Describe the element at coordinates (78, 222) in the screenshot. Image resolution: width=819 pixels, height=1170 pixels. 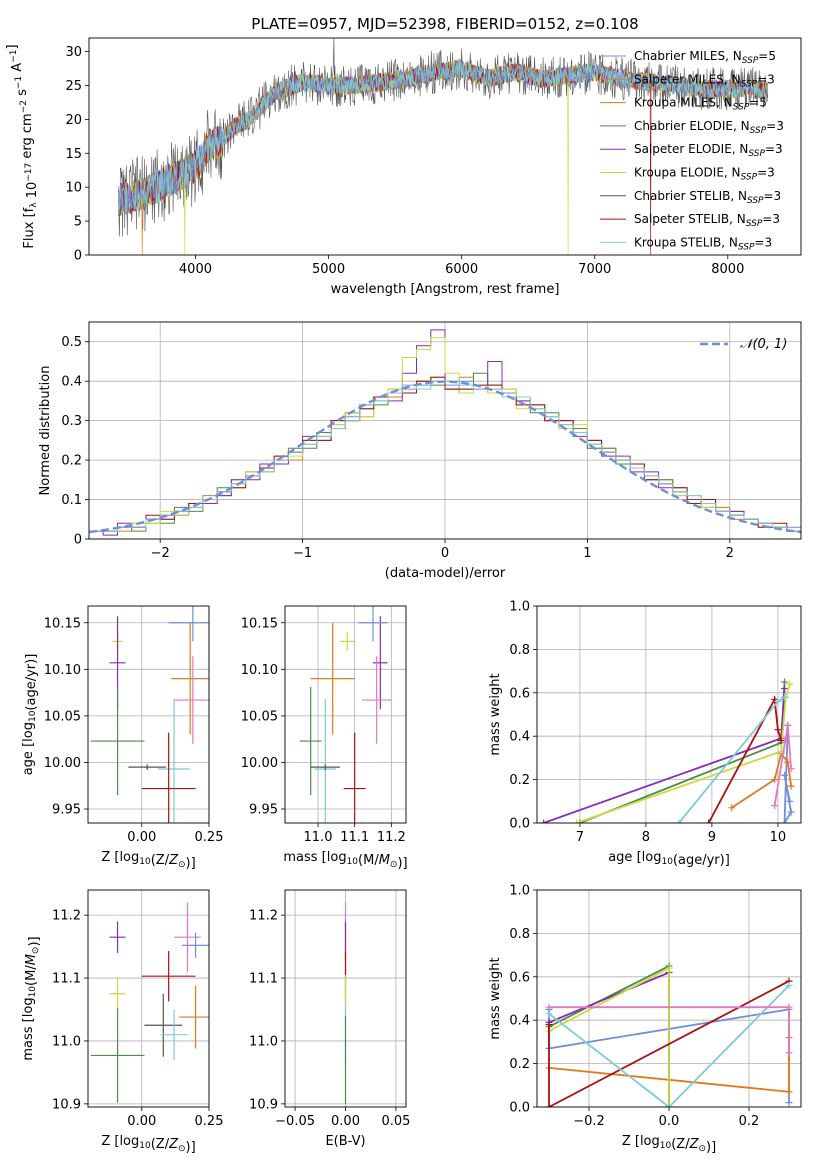
I see `y-tick-label: 5` at that location.